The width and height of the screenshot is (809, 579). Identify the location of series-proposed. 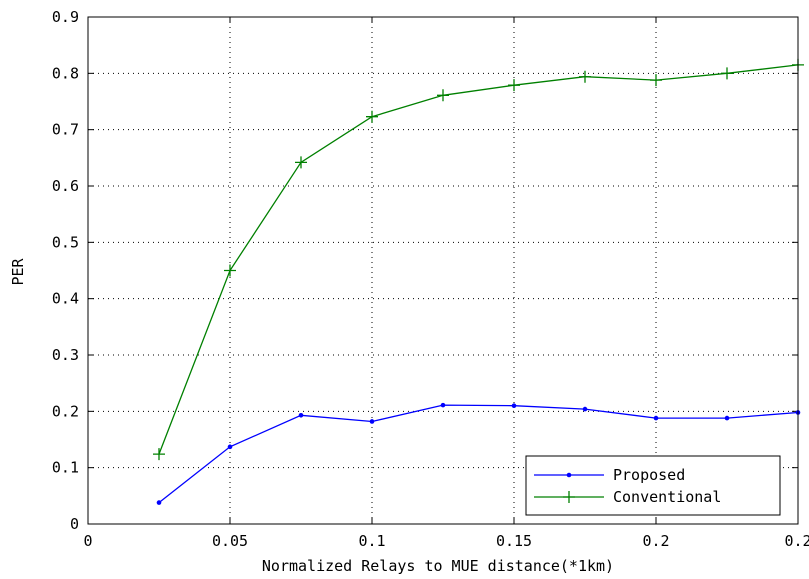
(478, 453).